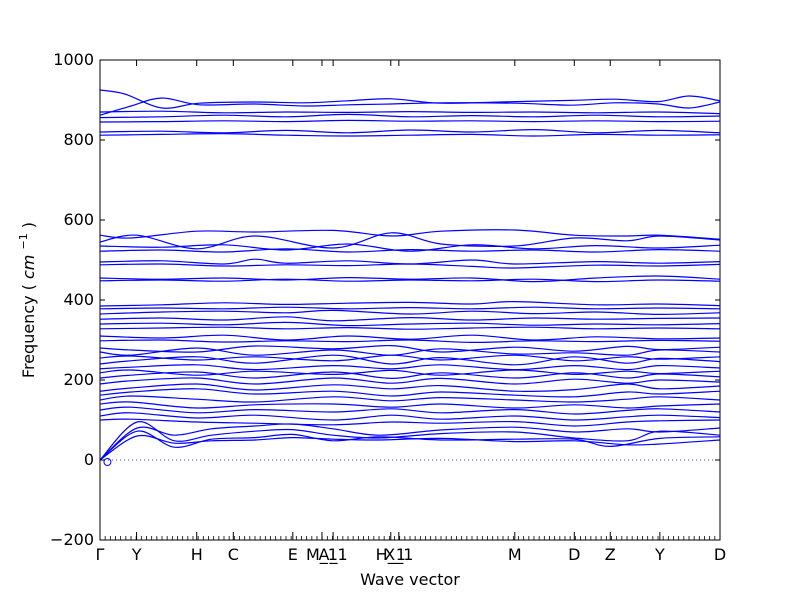 The image size is (800, 600). What do you see at coordinates (28, 336) in the screenshot?
I see `y-axis-label-text: Frequency` at bounding box center [28, 336].